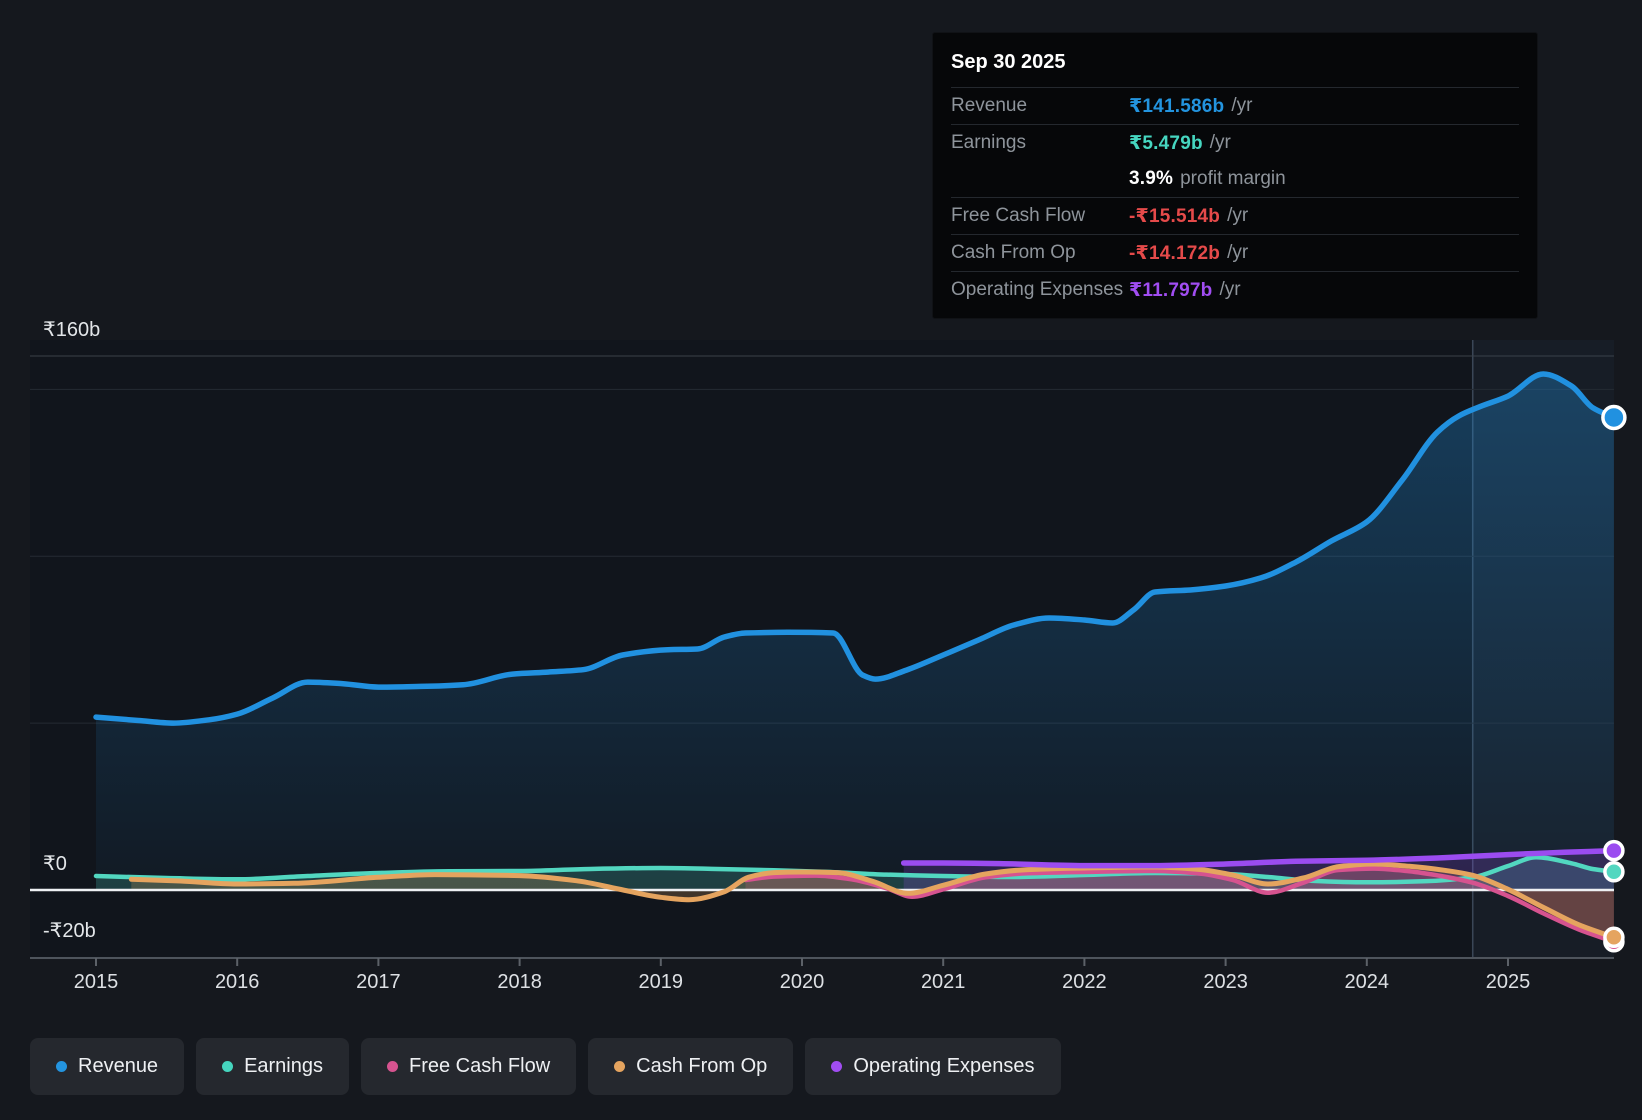 The image size is (1642, 1120). Describe the element at coordinates (1614, 850) in the screenshot. I see `operating-expenses-end-marker` at that location.